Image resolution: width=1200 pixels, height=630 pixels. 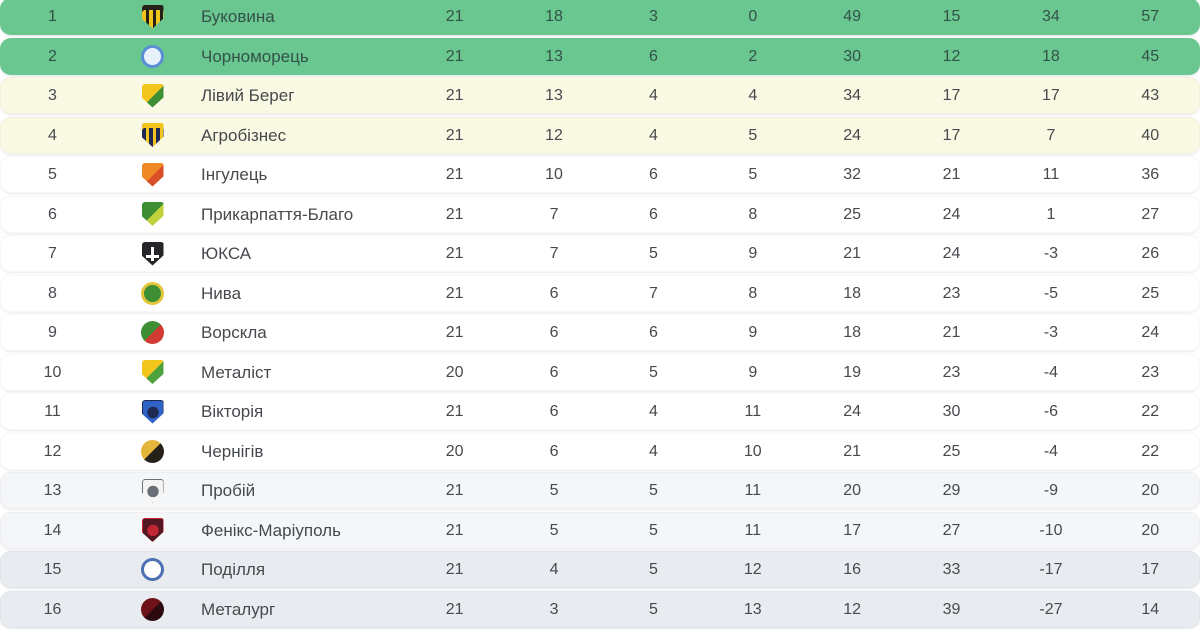 What do you see at coordinates (600, 451) in the screenshot?
I see `table-row: 12 Чернігів 20 6 4 10 21 25 -4 22` at bounding box center [600, 451].